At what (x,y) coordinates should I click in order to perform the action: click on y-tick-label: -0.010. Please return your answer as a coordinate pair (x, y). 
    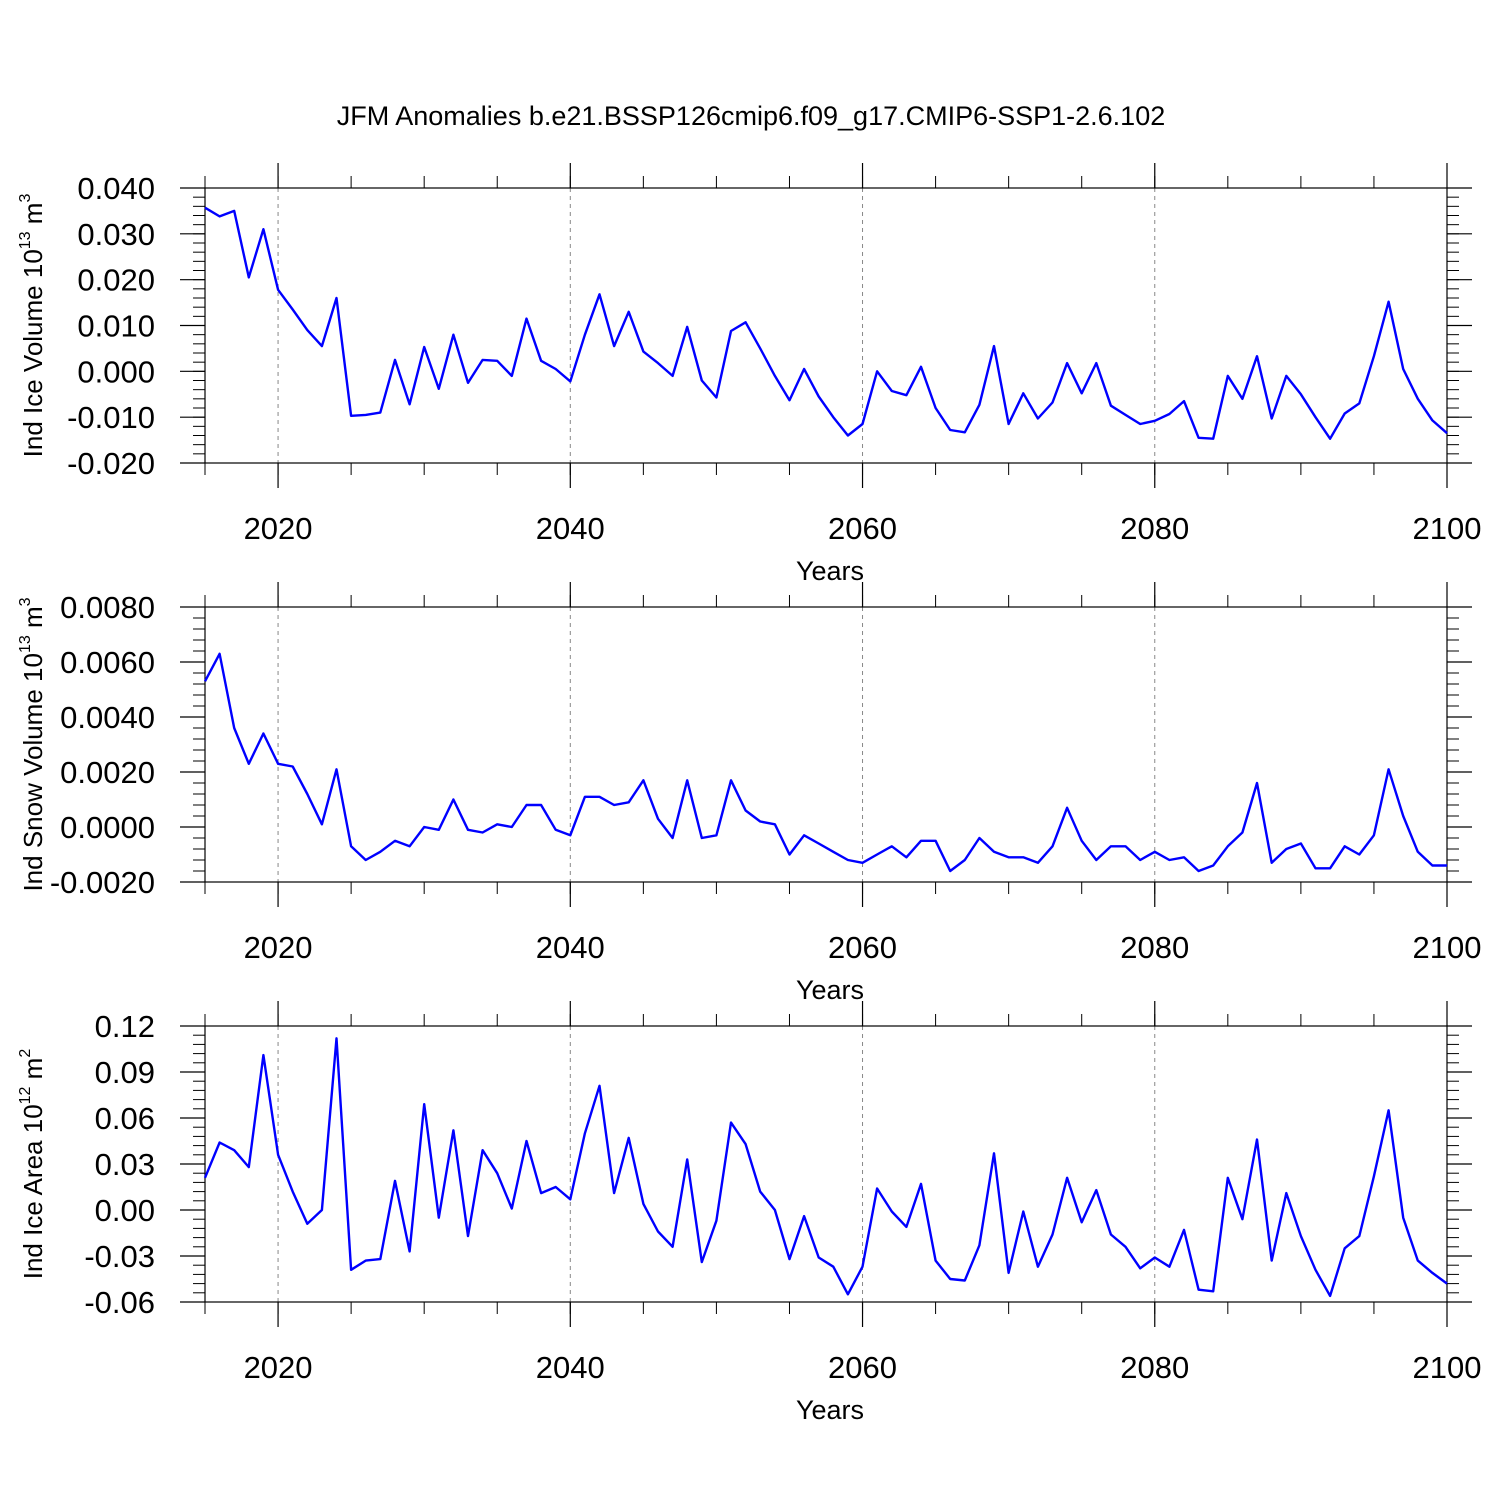
    Looking at the image, I should click on (111, 417).